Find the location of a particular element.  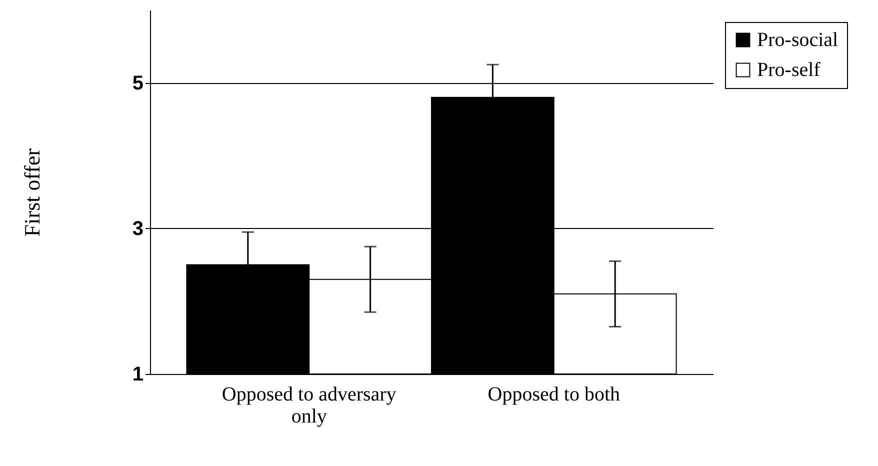

y-tick-label: 1 is located at coordinates (138, 375).